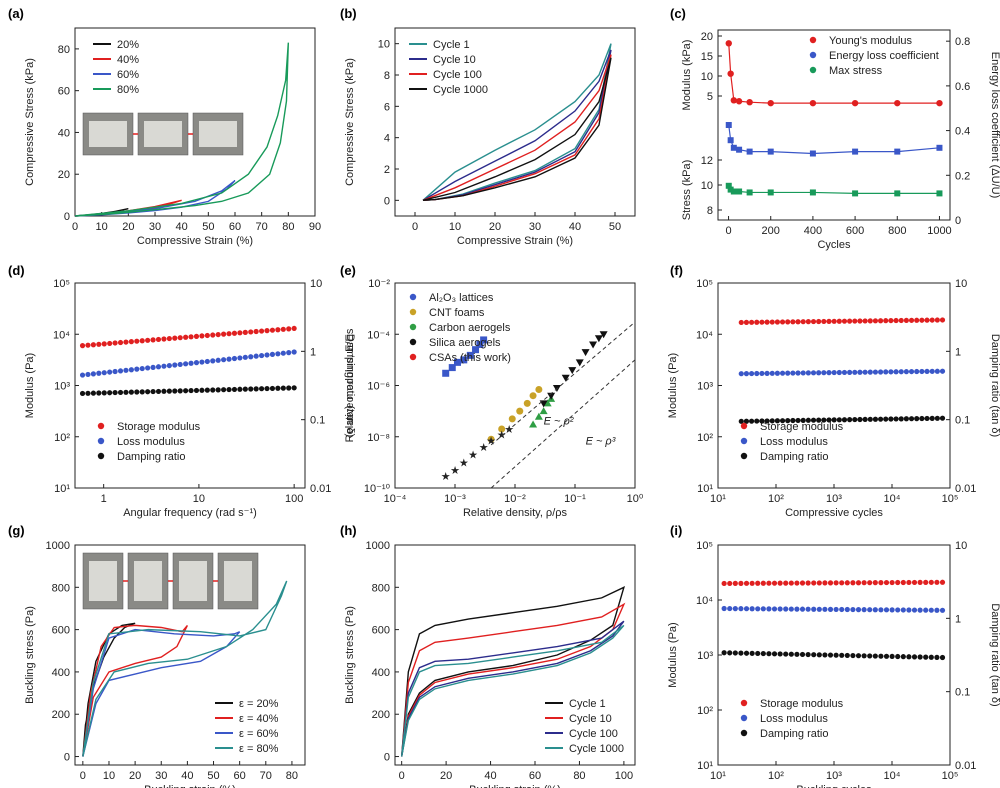  Describe the element at coordinates (834, 776) in the screenshot. I see `x-tick-label: 10³` at that location.